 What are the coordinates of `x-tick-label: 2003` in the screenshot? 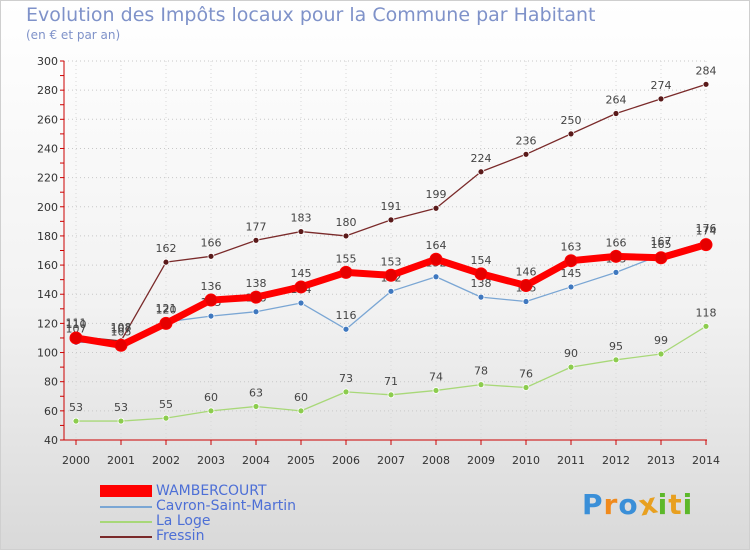 It's located at (211, 460).